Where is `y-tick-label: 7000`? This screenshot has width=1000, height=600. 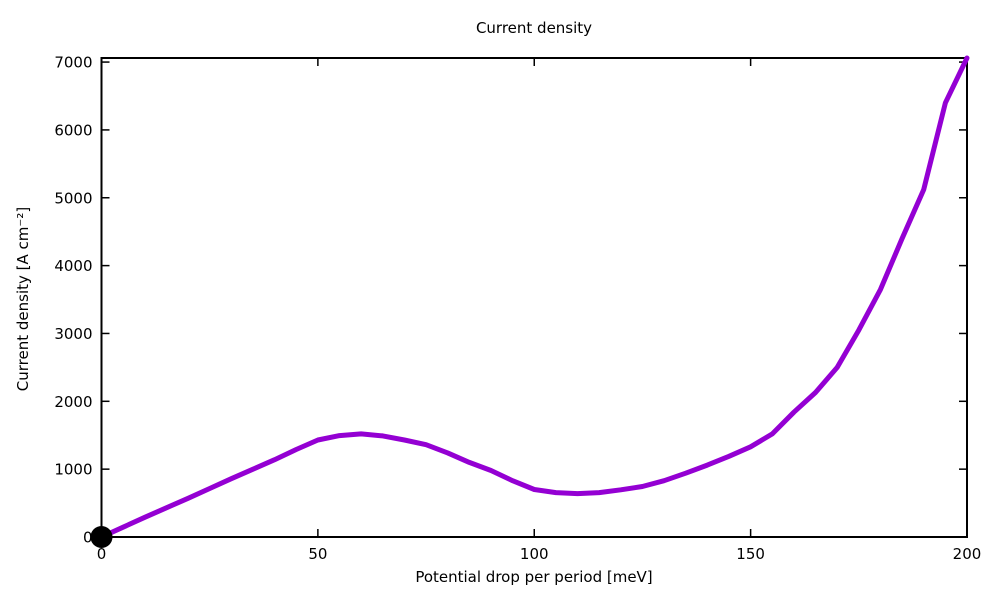
y-tick-label: 7000 is located at coordinates (73, 63).